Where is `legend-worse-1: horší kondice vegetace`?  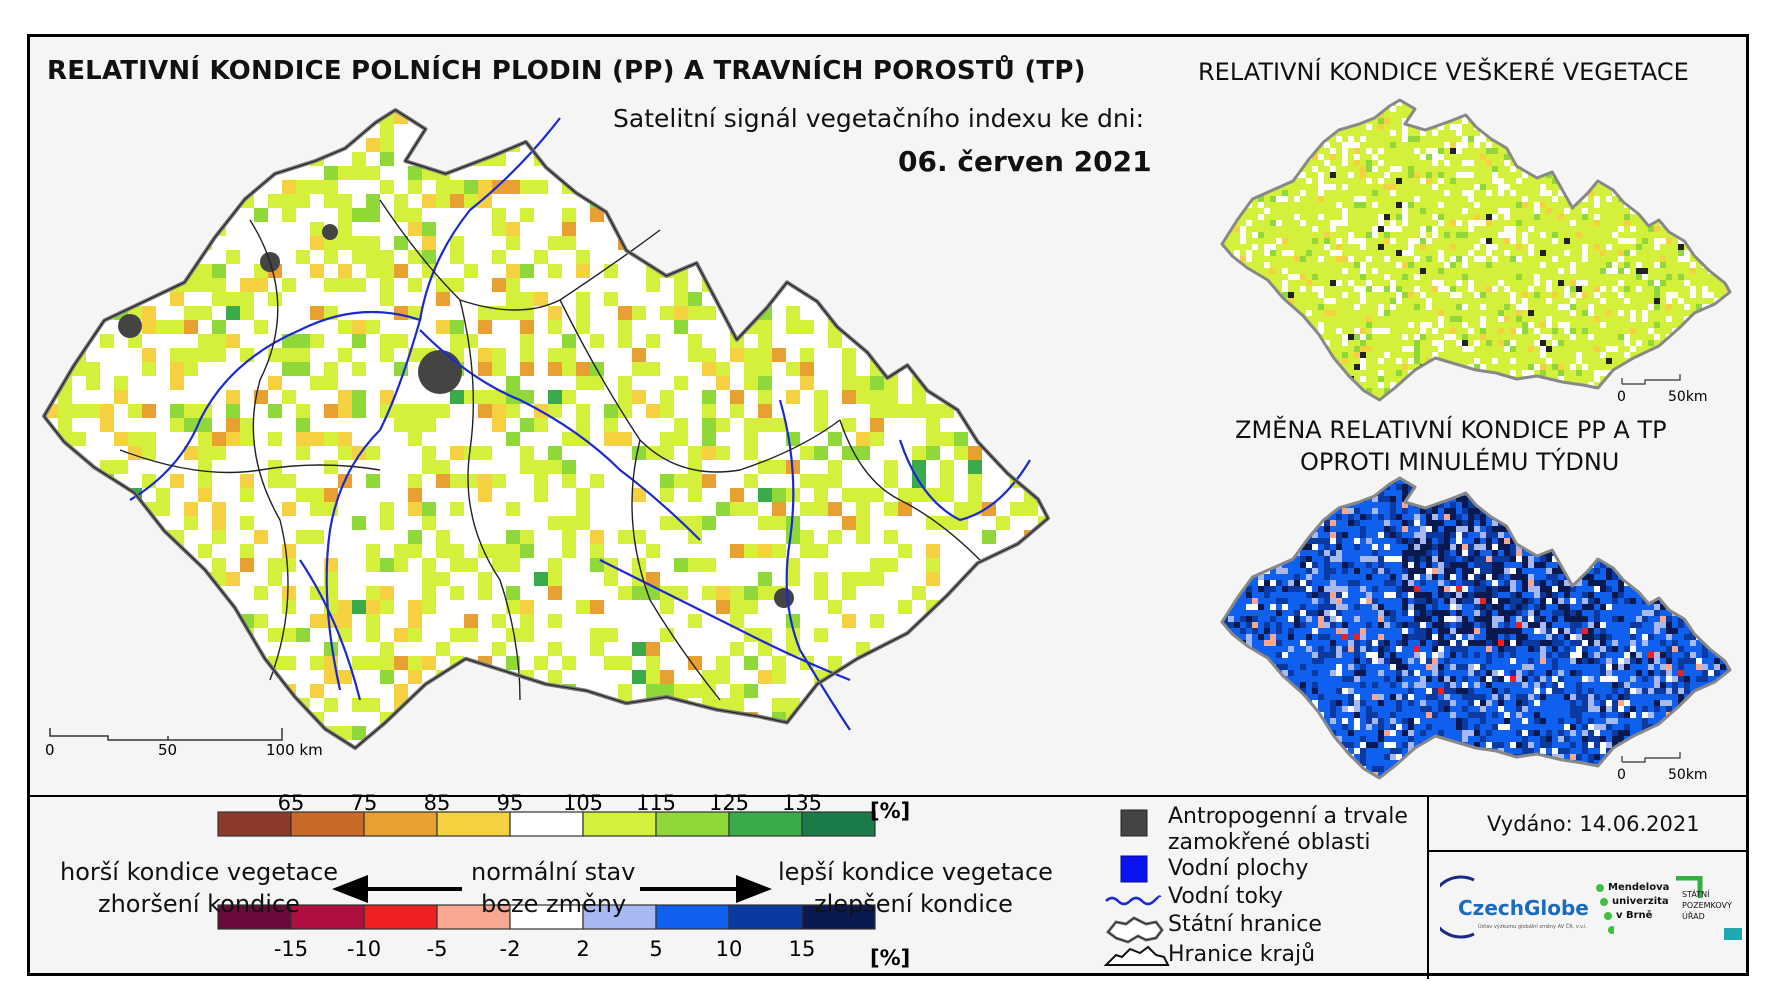
legend-worse-1: horší kondice vegetace is located at coordinates (199, 872).